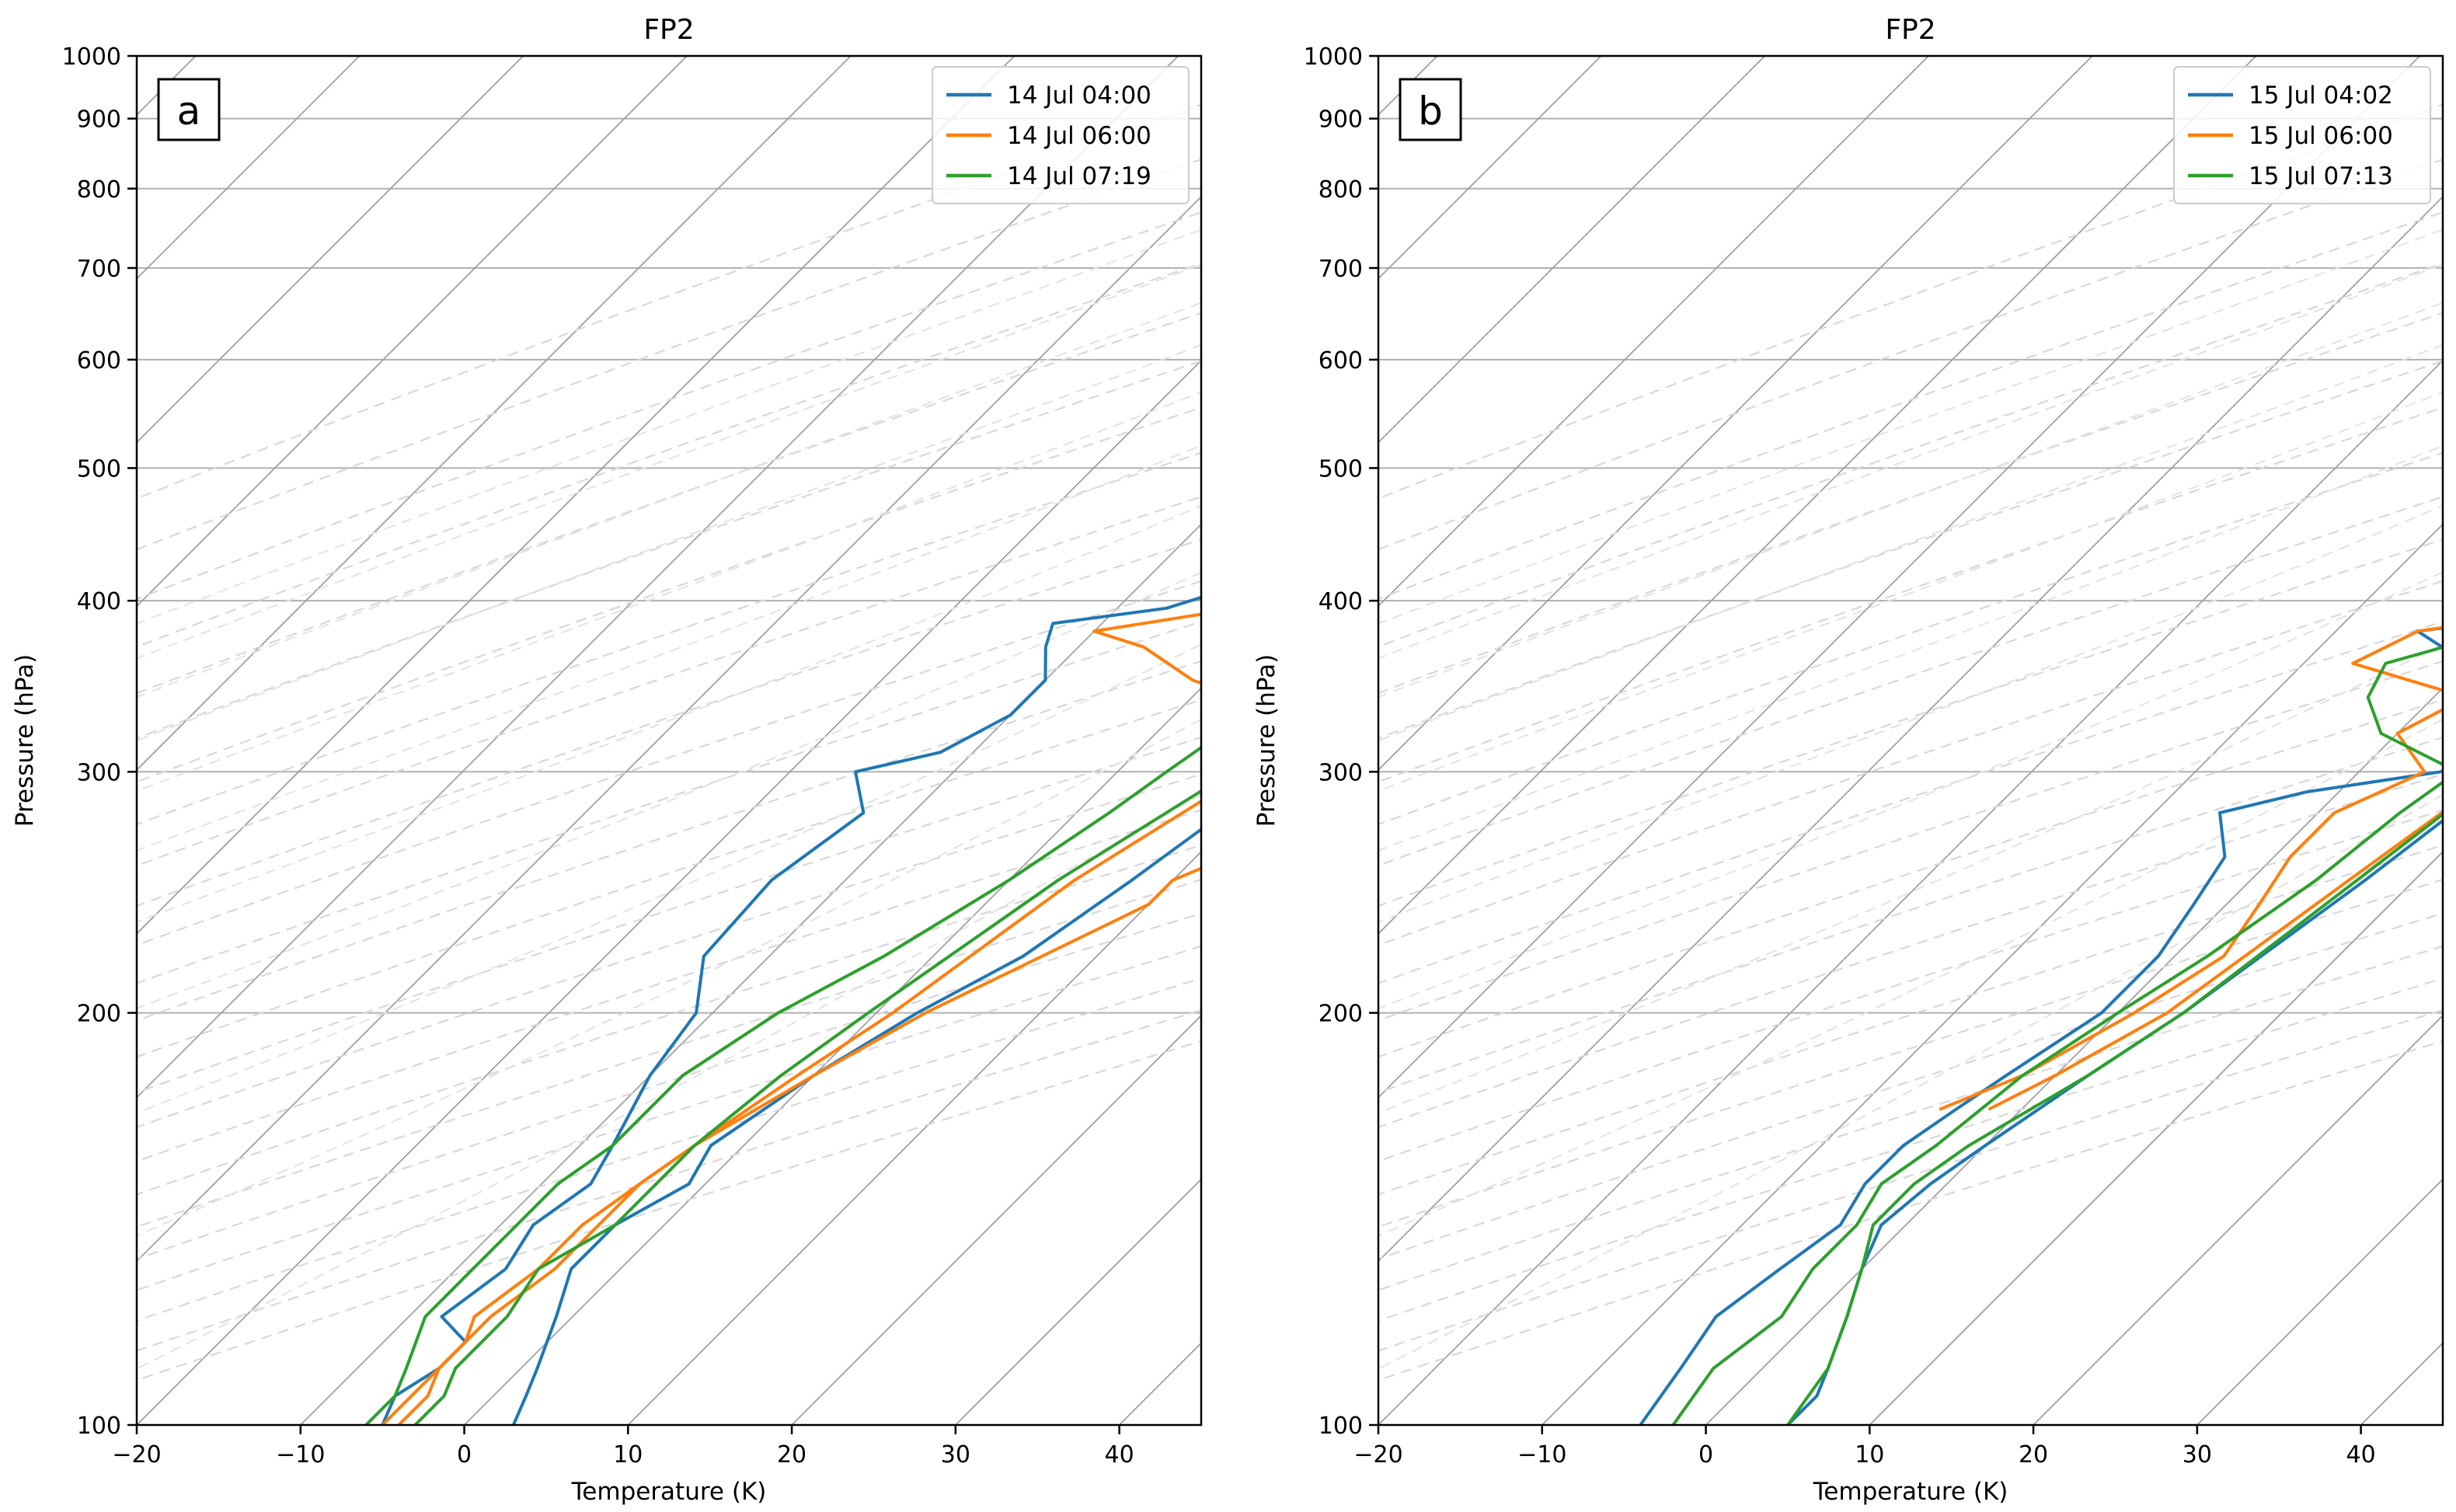  What do you see at coordinates (2321, 136) in the screenshot?
I see `legend-label: 15 Jul 06:00` at bounding box center [2321, 136].